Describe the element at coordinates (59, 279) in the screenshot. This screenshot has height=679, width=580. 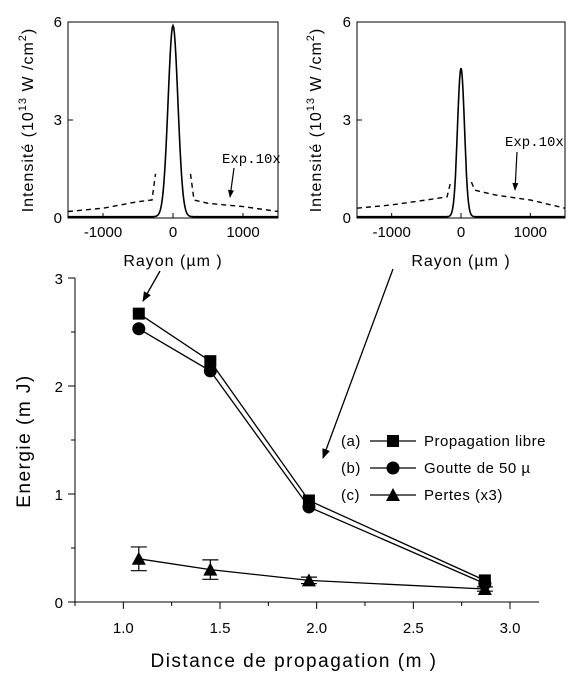
I see `main-y-tick-label: 3` at that location.